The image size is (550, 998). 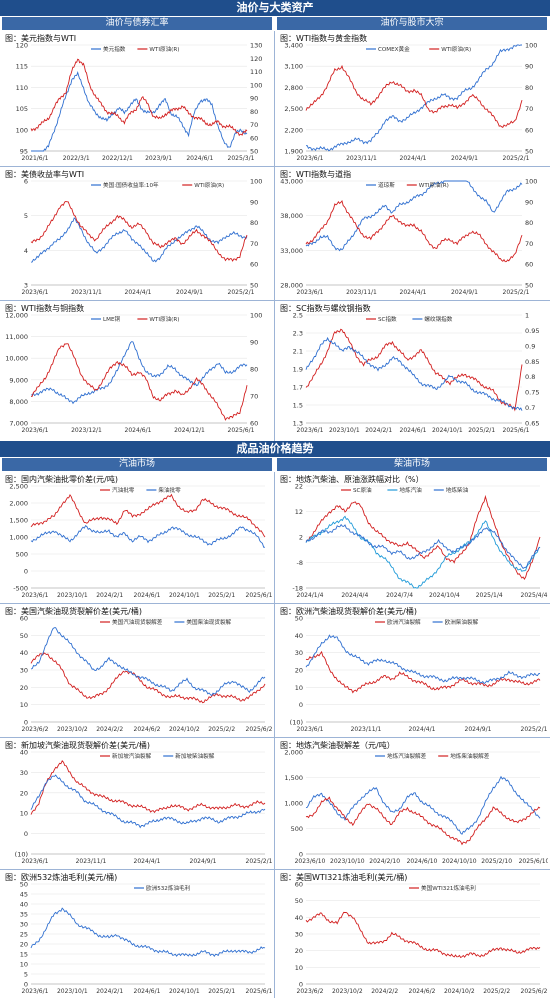 I want to click on x-tick-label: 2023/11/1, so click(x=361, y=158).